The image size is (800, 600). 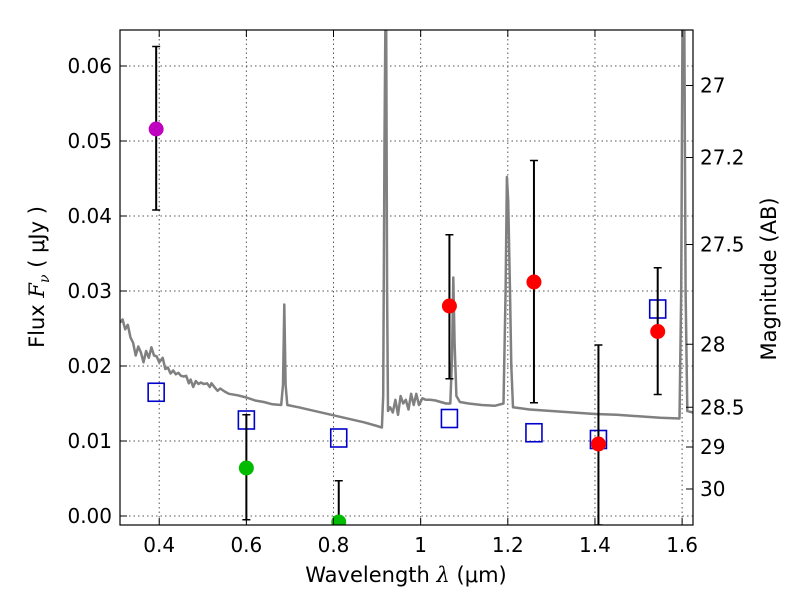 I want to click on y-tick-label: 0.04, so click(x=89, y=216).